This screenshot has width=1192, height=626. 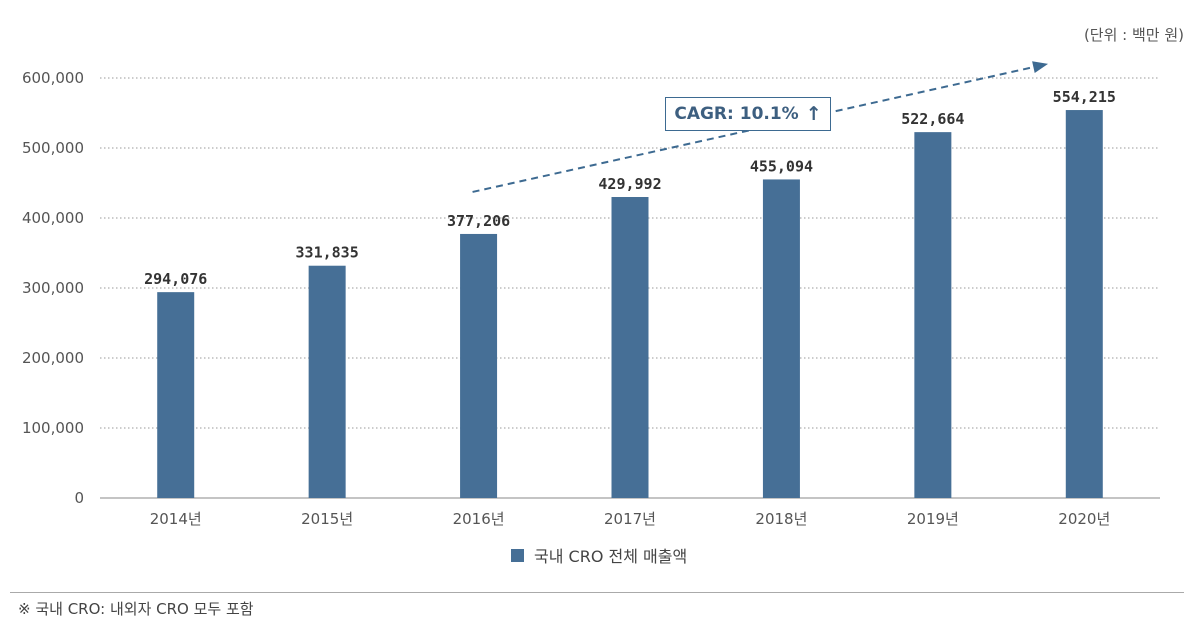 I want to click on y-tick-label: 500,000, so click(x=53, y=148).